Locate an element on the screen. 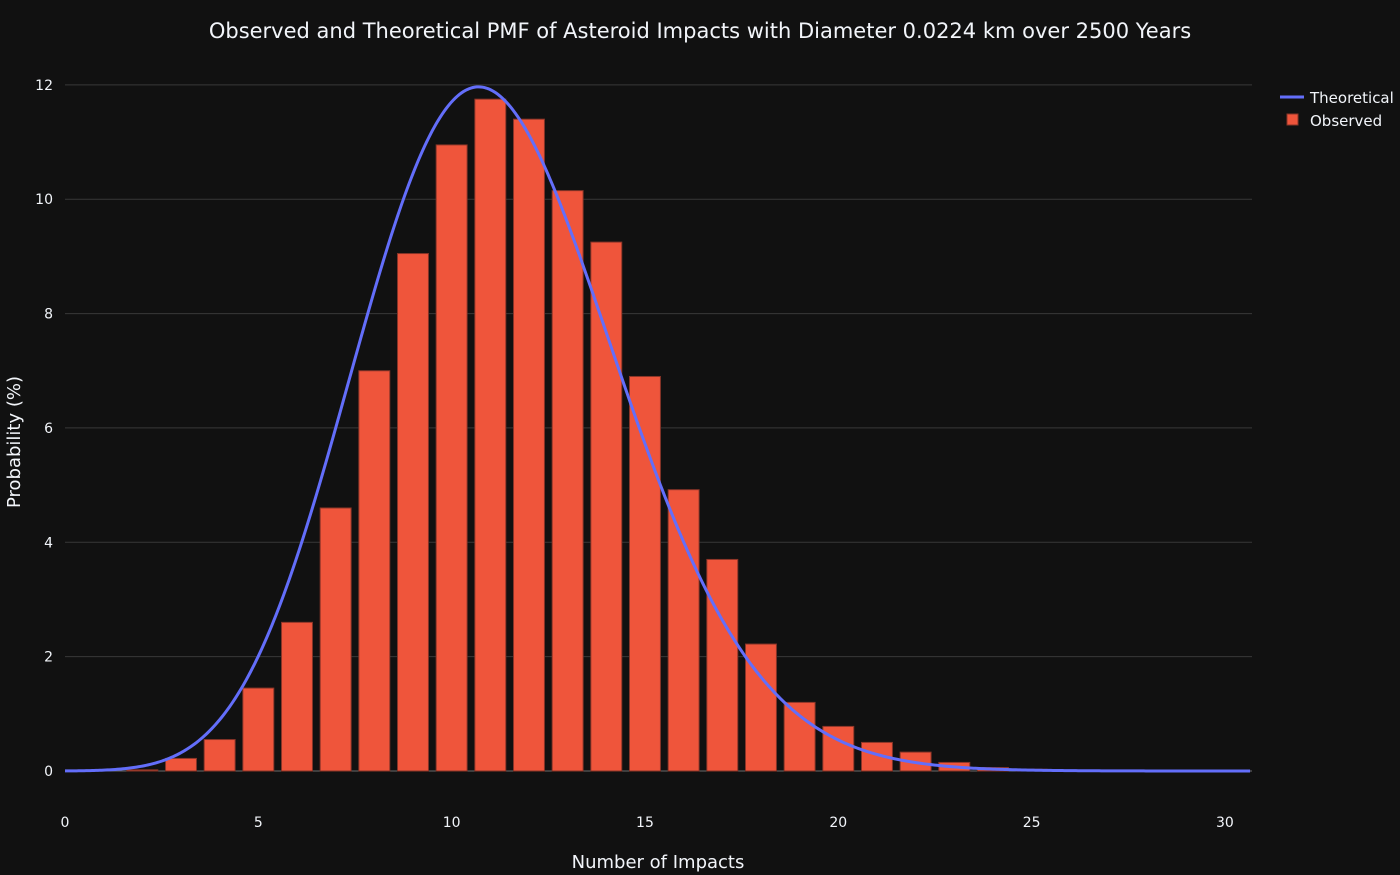  x-tick-label: 5 is located at coordinates (258, 823).